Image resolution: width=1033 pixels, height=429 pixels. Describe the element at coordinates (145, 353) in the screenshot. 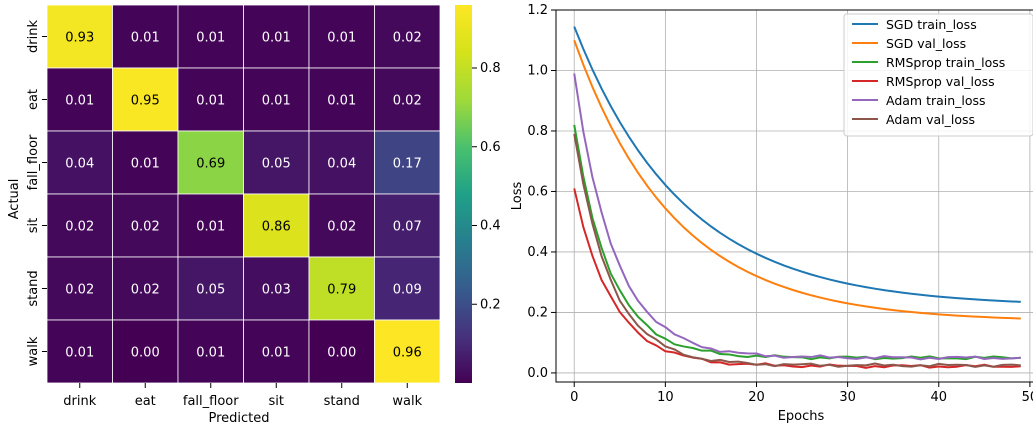

I see `heatmap-cell-label: 0.00` at that location.